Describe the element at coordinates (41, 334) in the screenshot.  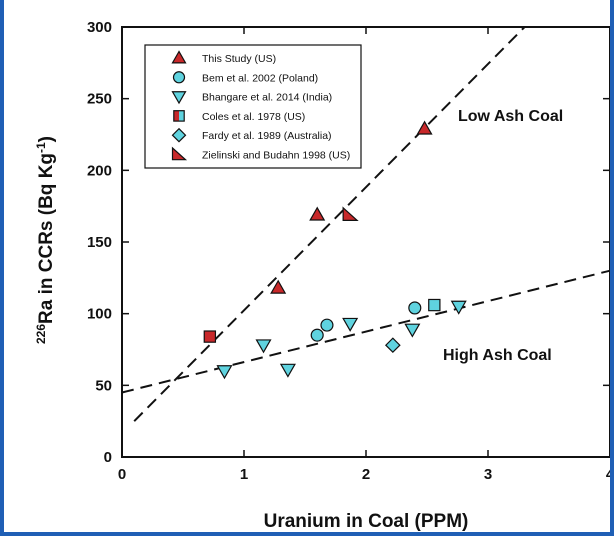
I see `y-axis-label-mass-number: 226` at that location.